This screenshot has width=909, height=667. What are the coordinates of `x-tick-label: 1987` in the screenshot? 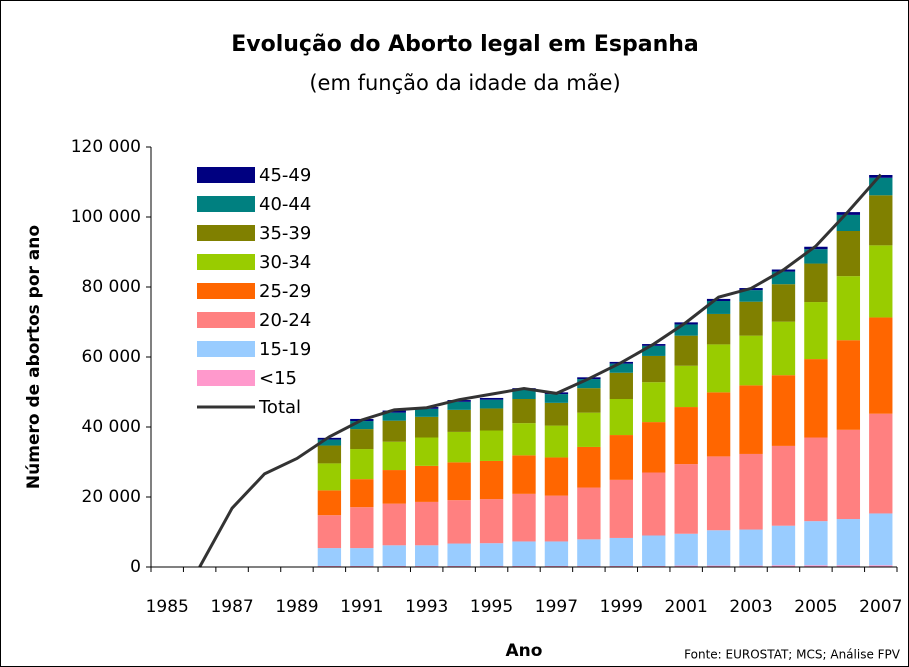 It's located at (231, 607).